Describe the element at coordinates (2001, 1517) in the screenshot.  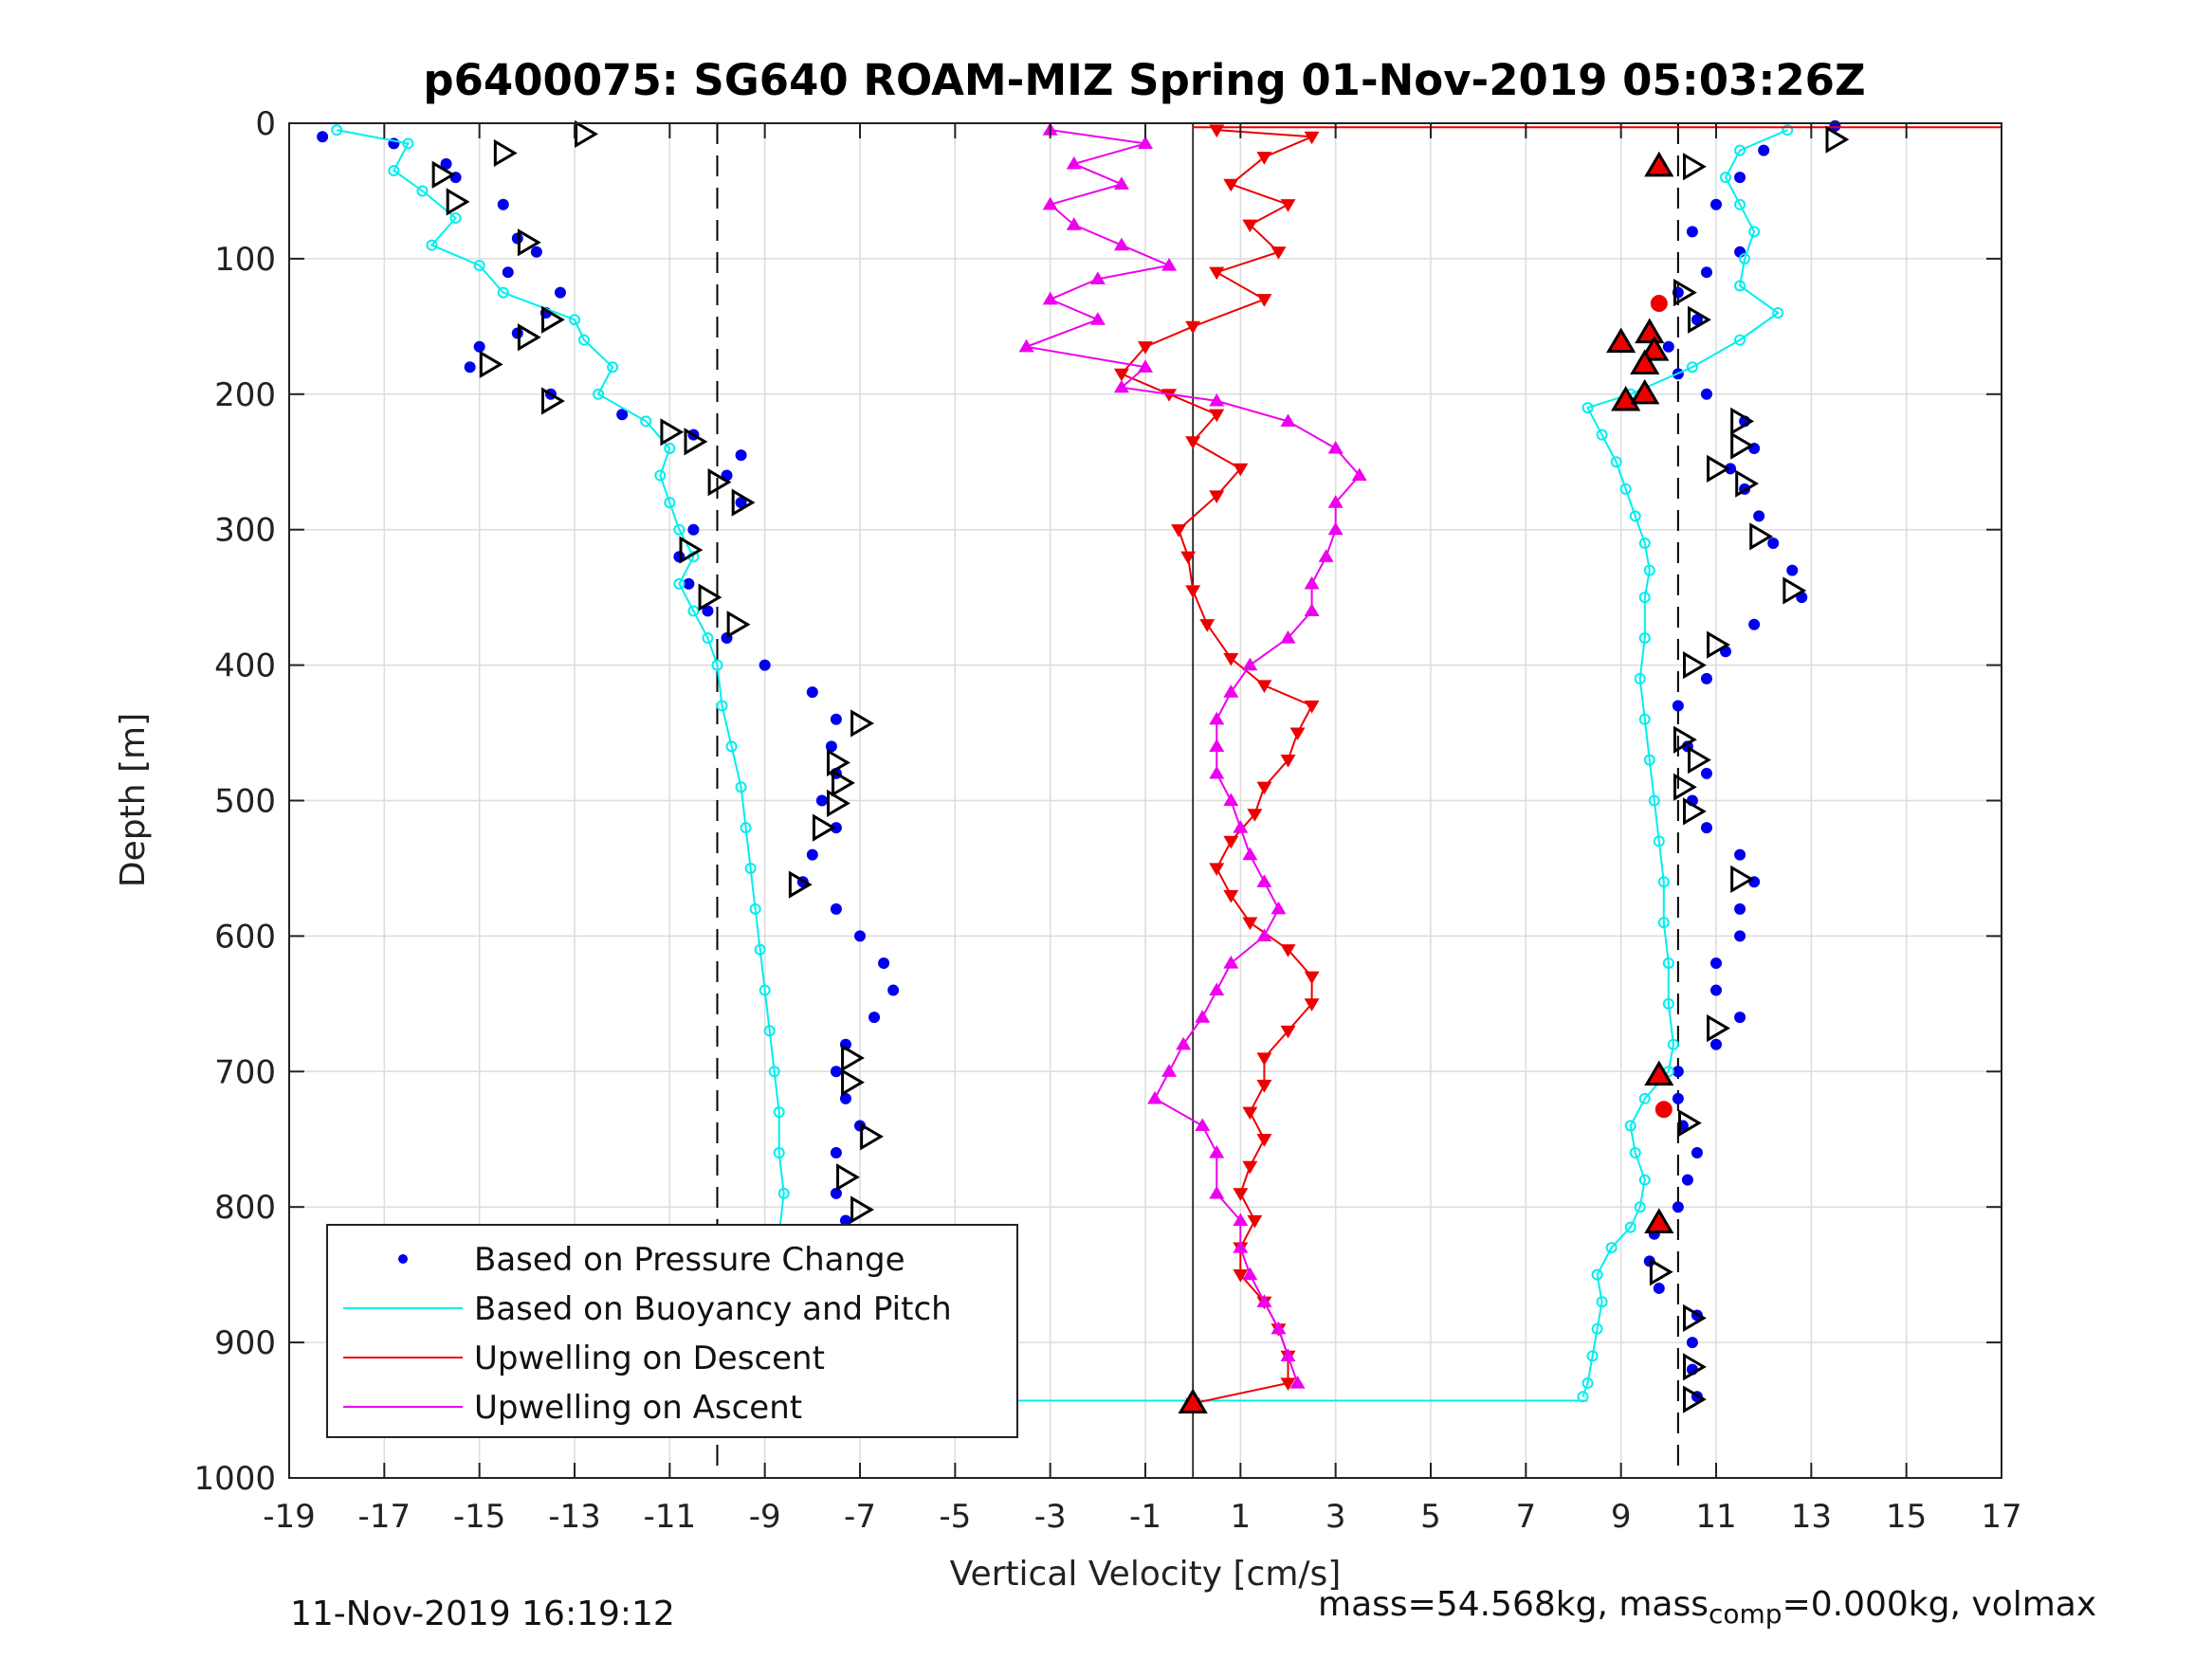
I see `x-tick-label: 17` at that location.